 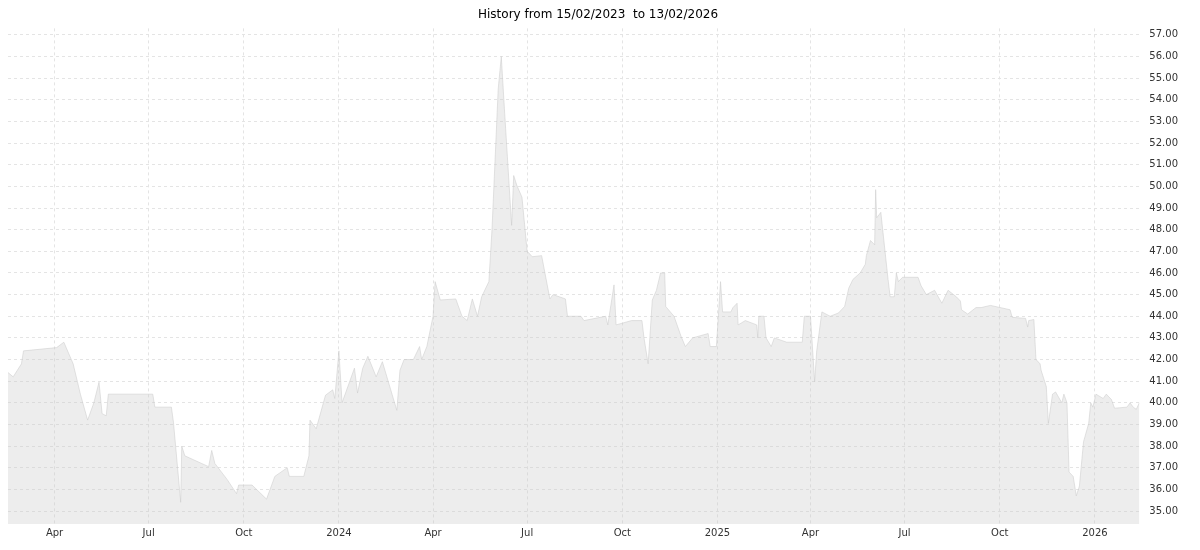 I want to click on x-tick-label: 2025, so click(x=717, y=532).